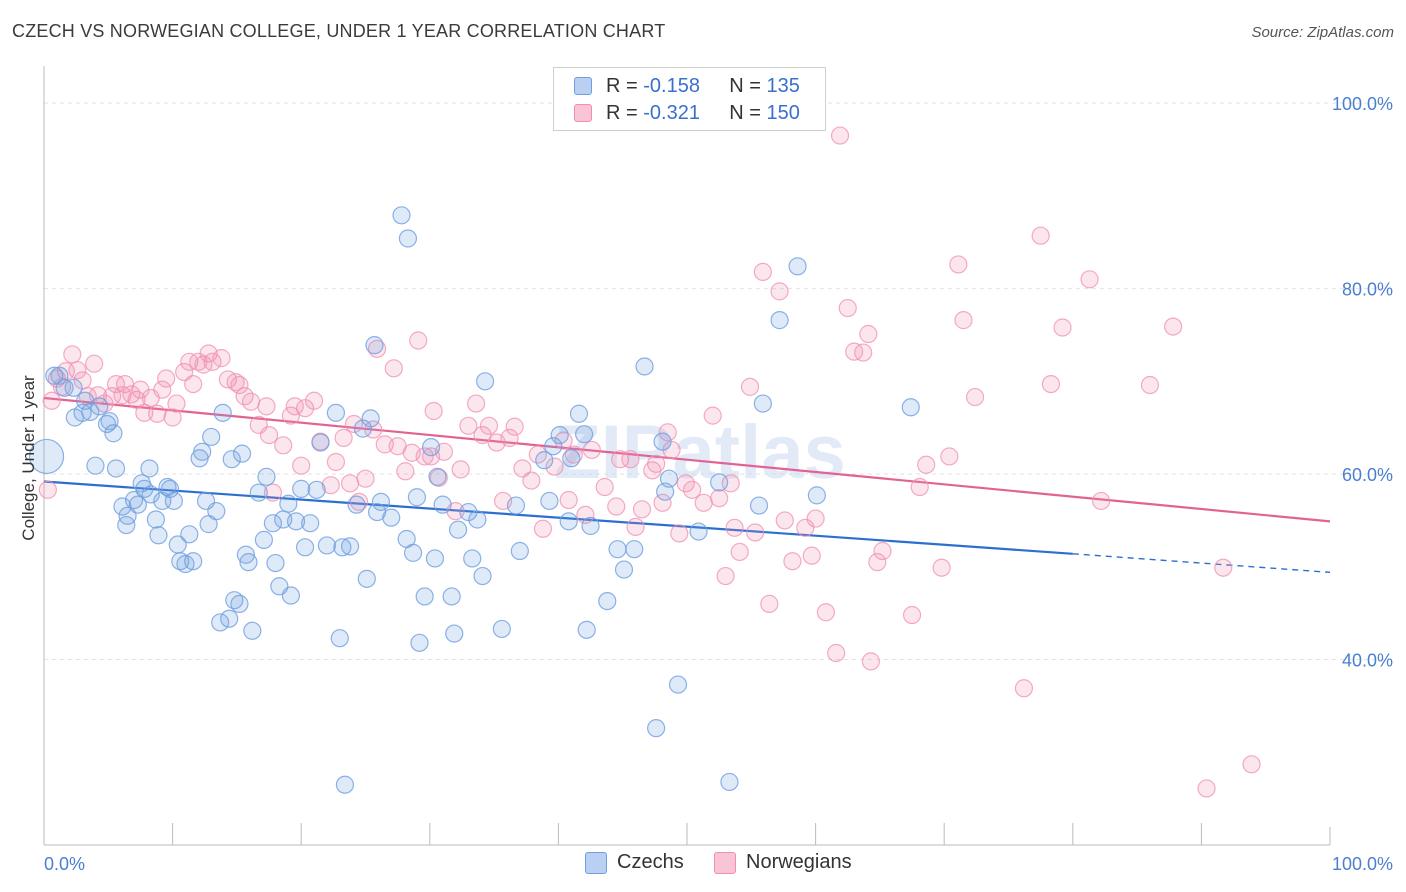 This screenshot has width=1406, height=892. Describe the element at coordinates (703, 864) in the screenshot. I see `series-legend: Czechs Norwegians` at that location.